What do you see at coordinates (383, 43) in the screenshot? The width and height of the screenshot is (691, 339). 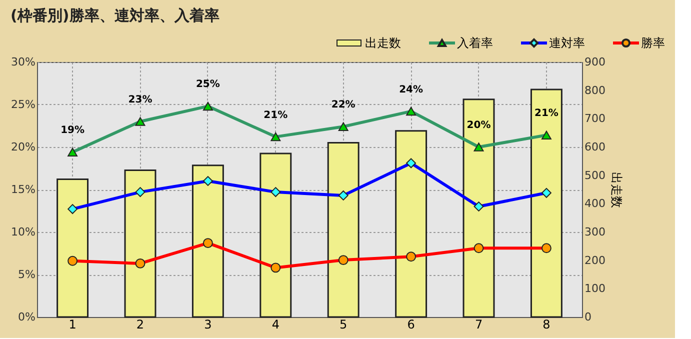 I see `legend-label: 出走数` at bounding box center [383, 43].